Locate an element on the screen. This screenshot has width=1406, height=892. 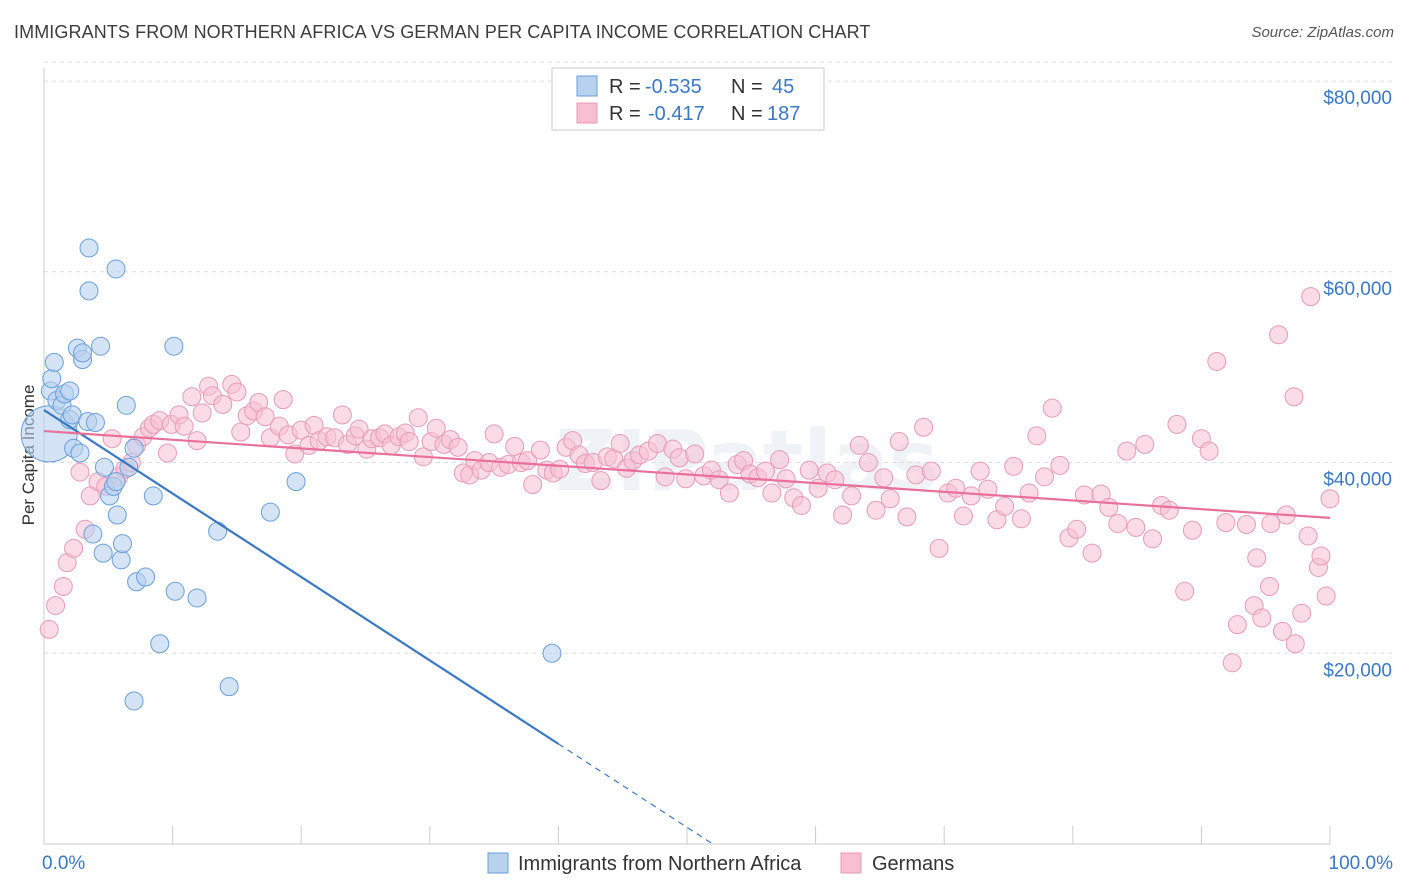
legend-r-label-2: R = is located at coordinates (625, 114).